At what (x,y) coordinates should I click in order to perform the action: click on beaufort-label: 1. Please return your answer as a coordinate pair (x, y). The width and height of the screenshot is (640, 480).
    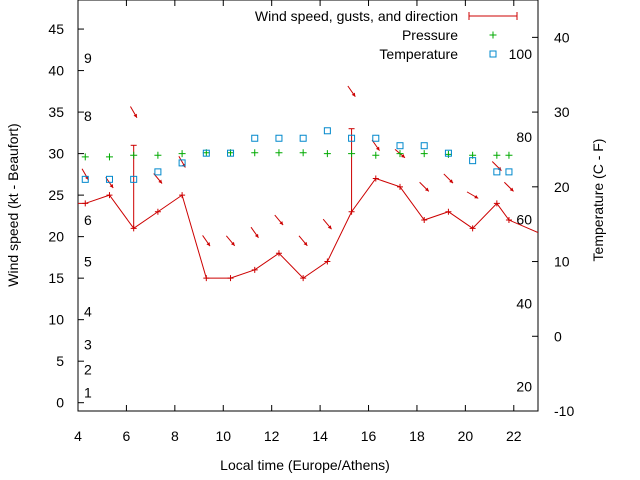
    Looking at the image, I should click on (88, 393).